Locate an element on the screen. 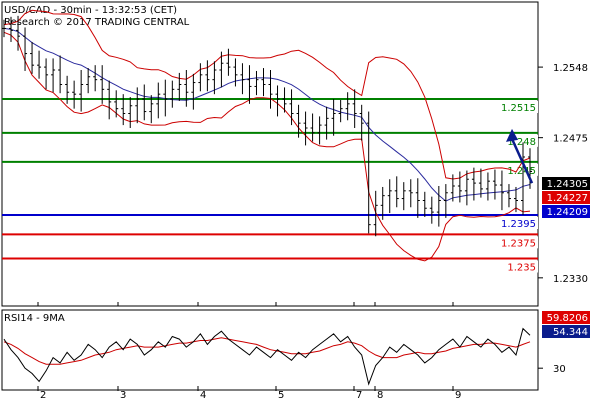  rsi-lines is located at coordinates (267, 356).